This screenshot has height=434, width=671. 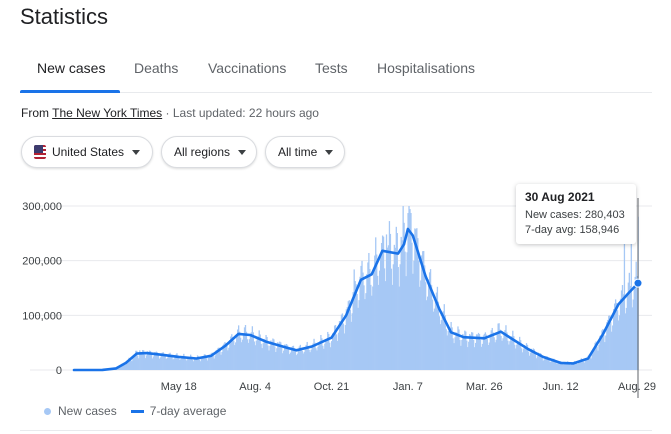 What do you see at coordinates (576, 230) in the screenshot?
I see `tooltip-average: 7-day avg: 158,946` at bounding box center [576, 230].